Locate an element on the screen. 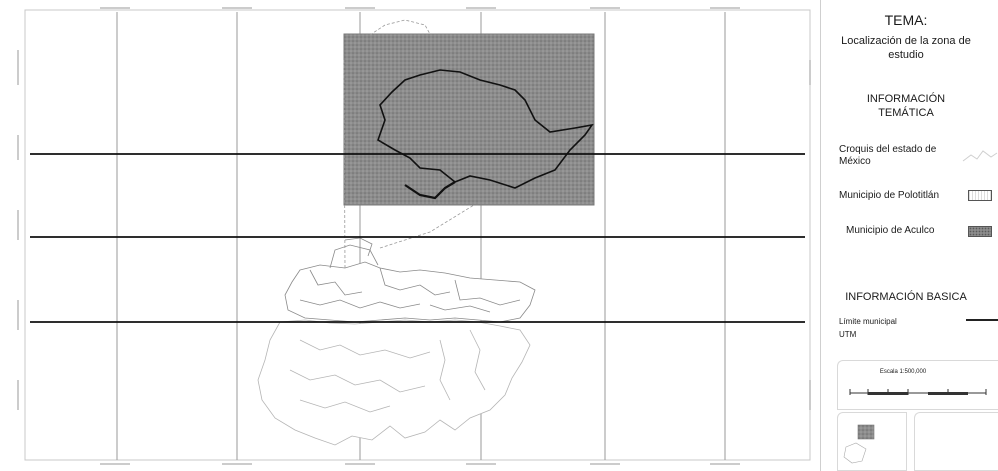  tema-subtitle: Localización de la zona de estudio is located at coordinates (906, 48).